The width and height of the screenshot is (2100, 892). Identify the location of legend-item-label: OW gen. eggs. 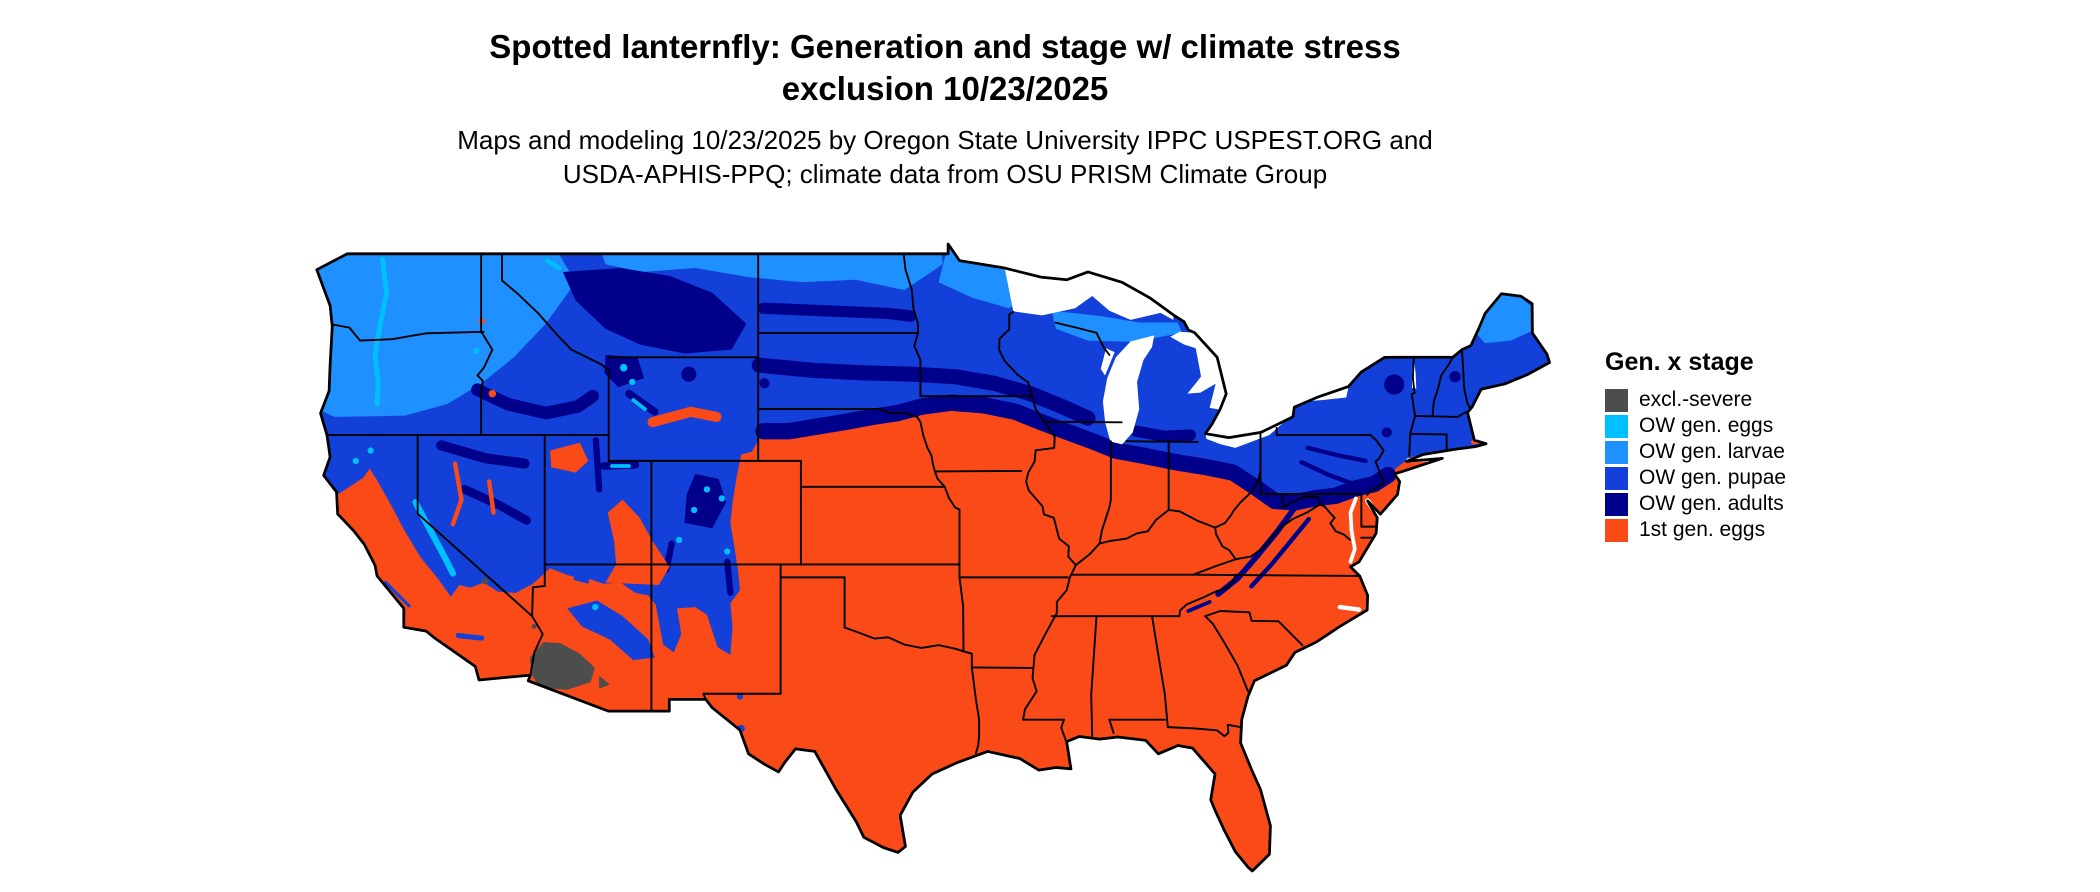
(1706, 425).